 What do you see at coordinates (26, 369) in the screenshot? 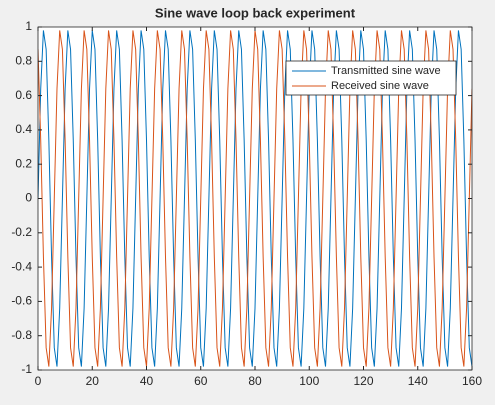
I see `y-tick-label: -1` at bounding box center [26, 369].